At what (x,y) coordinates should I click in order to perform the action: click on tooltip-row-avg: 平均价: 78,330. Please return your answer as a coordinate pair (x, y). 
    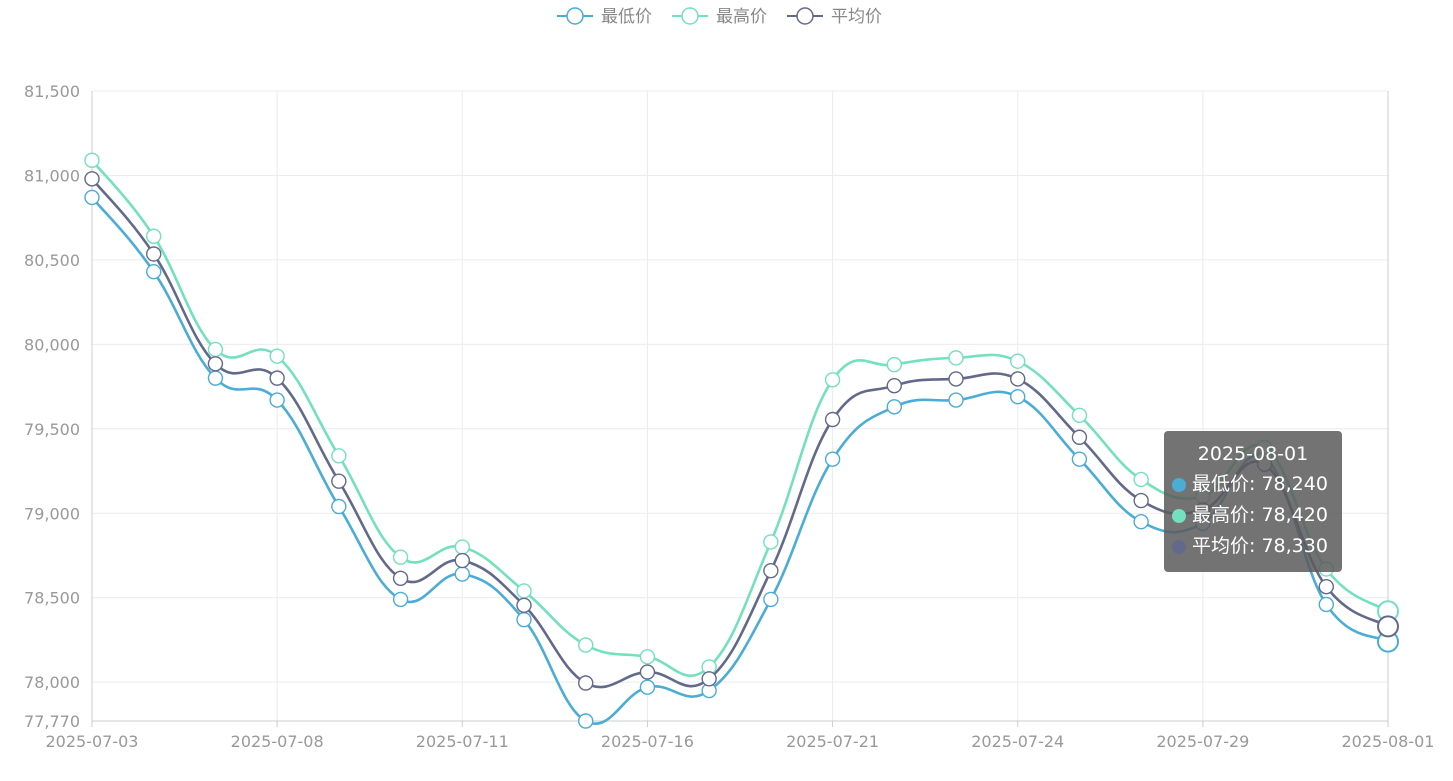
    Looking at the image, I should click on (1253, 546).